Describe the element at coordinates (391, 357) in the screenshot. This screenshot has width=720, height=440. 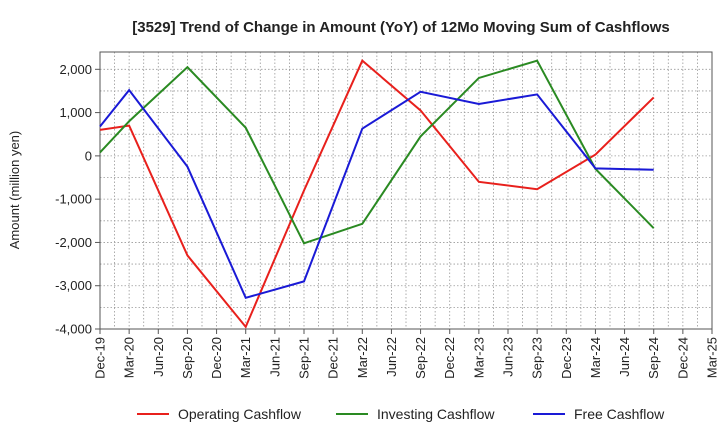
I see `x-tick-label: Jun-22` at that location.